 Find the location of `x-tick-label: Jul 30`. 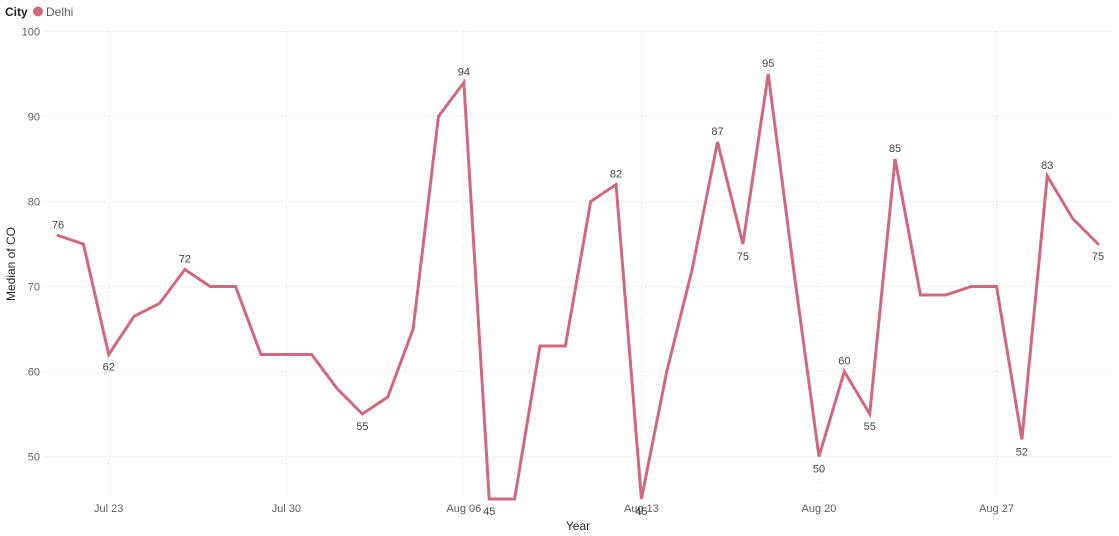

x-tick-label: Jul 30 is located at coordinates (286, 509).